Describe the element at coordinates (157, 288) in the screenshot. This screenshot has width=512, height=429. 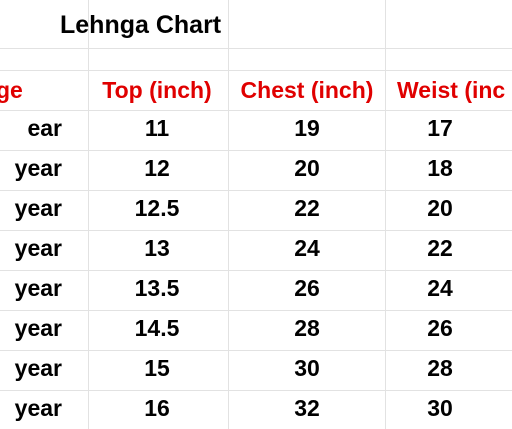
I see `table-cell: 13.5` at that location.